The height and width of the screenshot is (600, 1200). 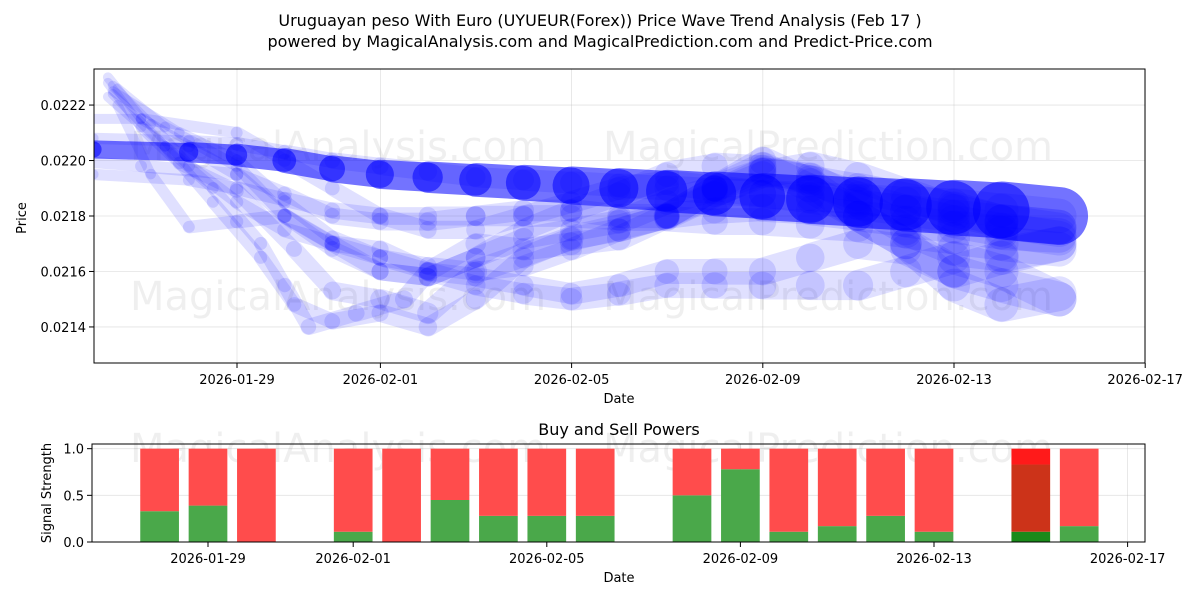 I want to click on buy-sell-title: Buy and Sell Powers, so click(x=619, y=429).